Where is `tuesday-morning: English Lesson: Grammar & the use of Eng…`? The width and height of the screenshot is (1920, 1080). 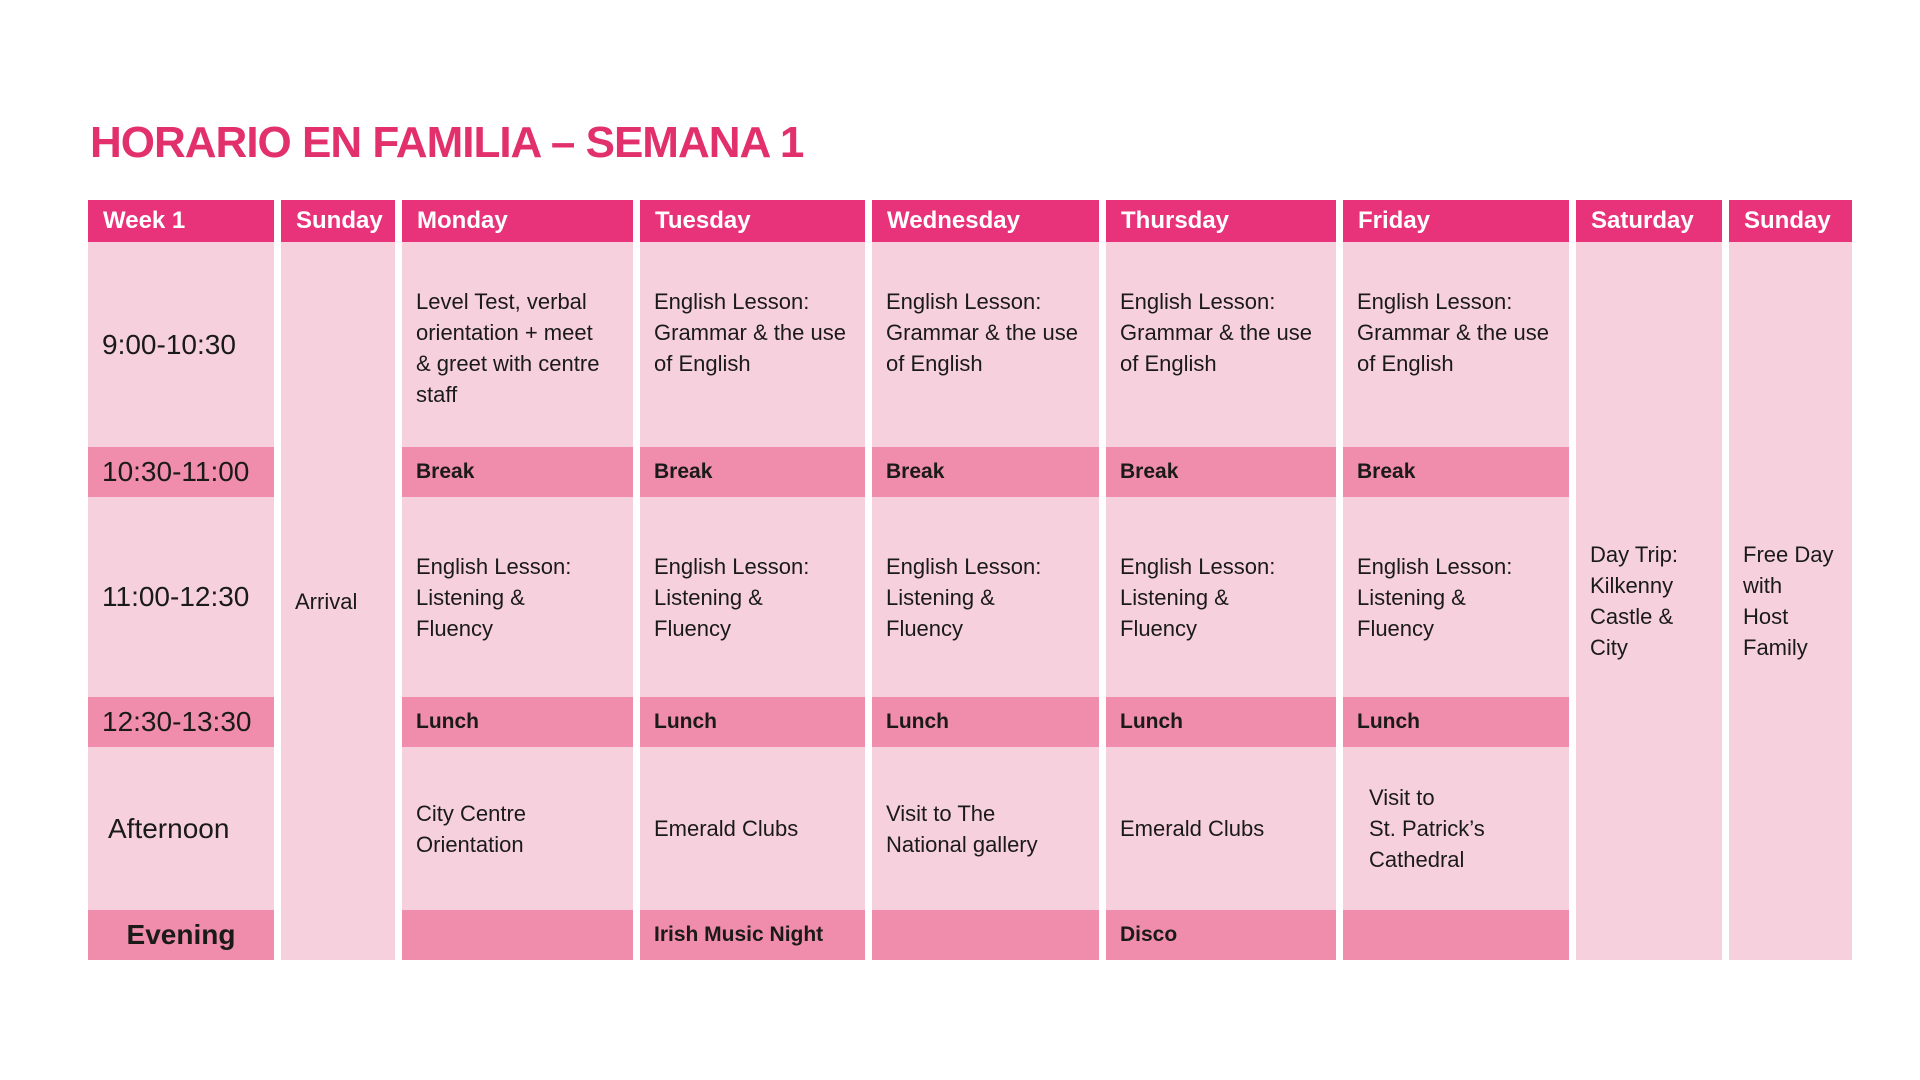
tuesday-morning: English Lesson: Grammar & the use of Eng… is located at coordinates (752, 344).